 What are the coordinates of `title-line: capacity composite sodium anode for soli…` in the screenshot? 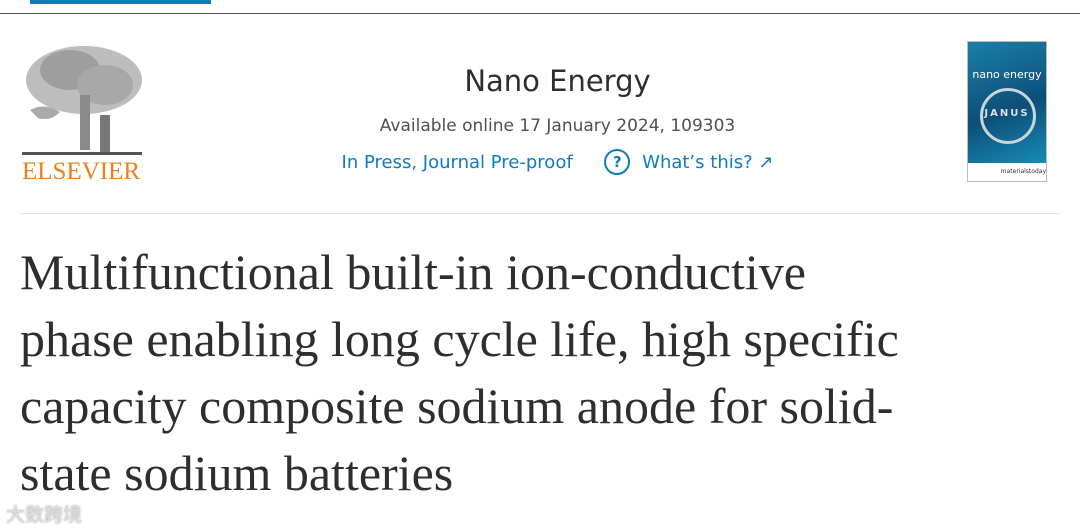 It's located at (457, 406).